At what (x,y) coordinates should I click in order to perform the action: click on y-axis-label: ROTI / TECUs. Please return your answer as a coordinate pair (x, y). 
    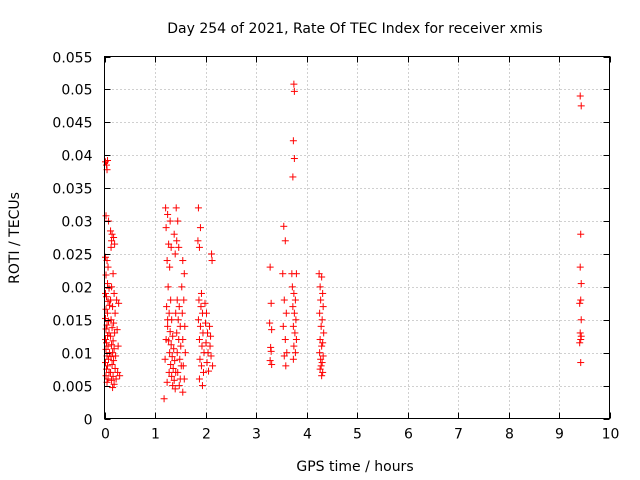
    Looking at the image, I should click on (15, 238).